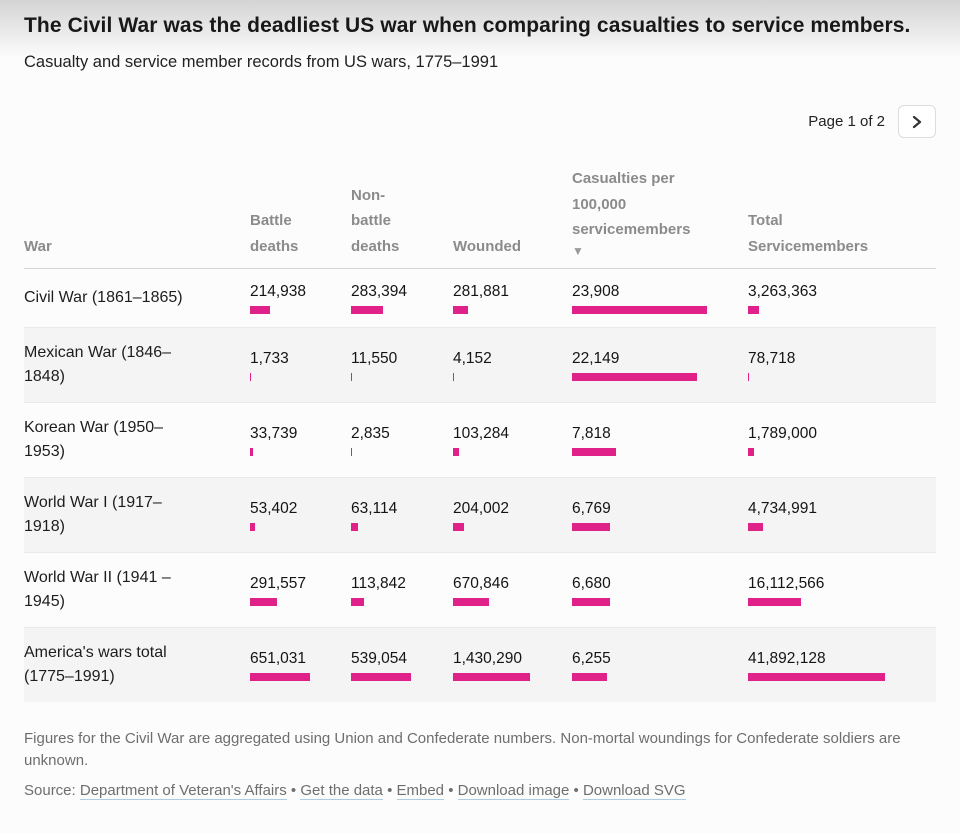 Image resolution: width=960 pixels, height=833 pixels. What do you see at coordinates (786, 584) in the screenshot?
I see `cell-value: 16,112,566` at bounding box center [786, 584].